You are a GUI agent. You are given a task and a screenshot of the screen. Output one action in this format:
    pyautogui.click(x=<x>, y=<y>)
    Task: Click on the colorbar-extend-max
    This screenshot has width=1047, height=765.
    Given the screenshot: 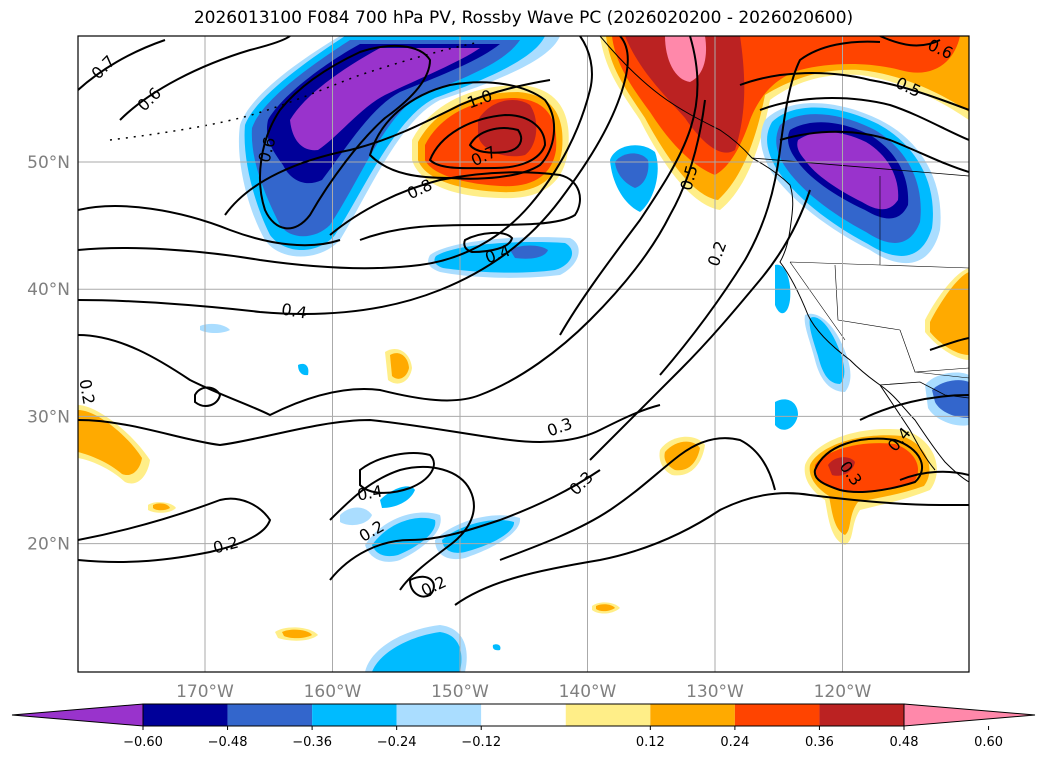 What is the action you would take?
    pyautogui.click(x=969, y=715)
    